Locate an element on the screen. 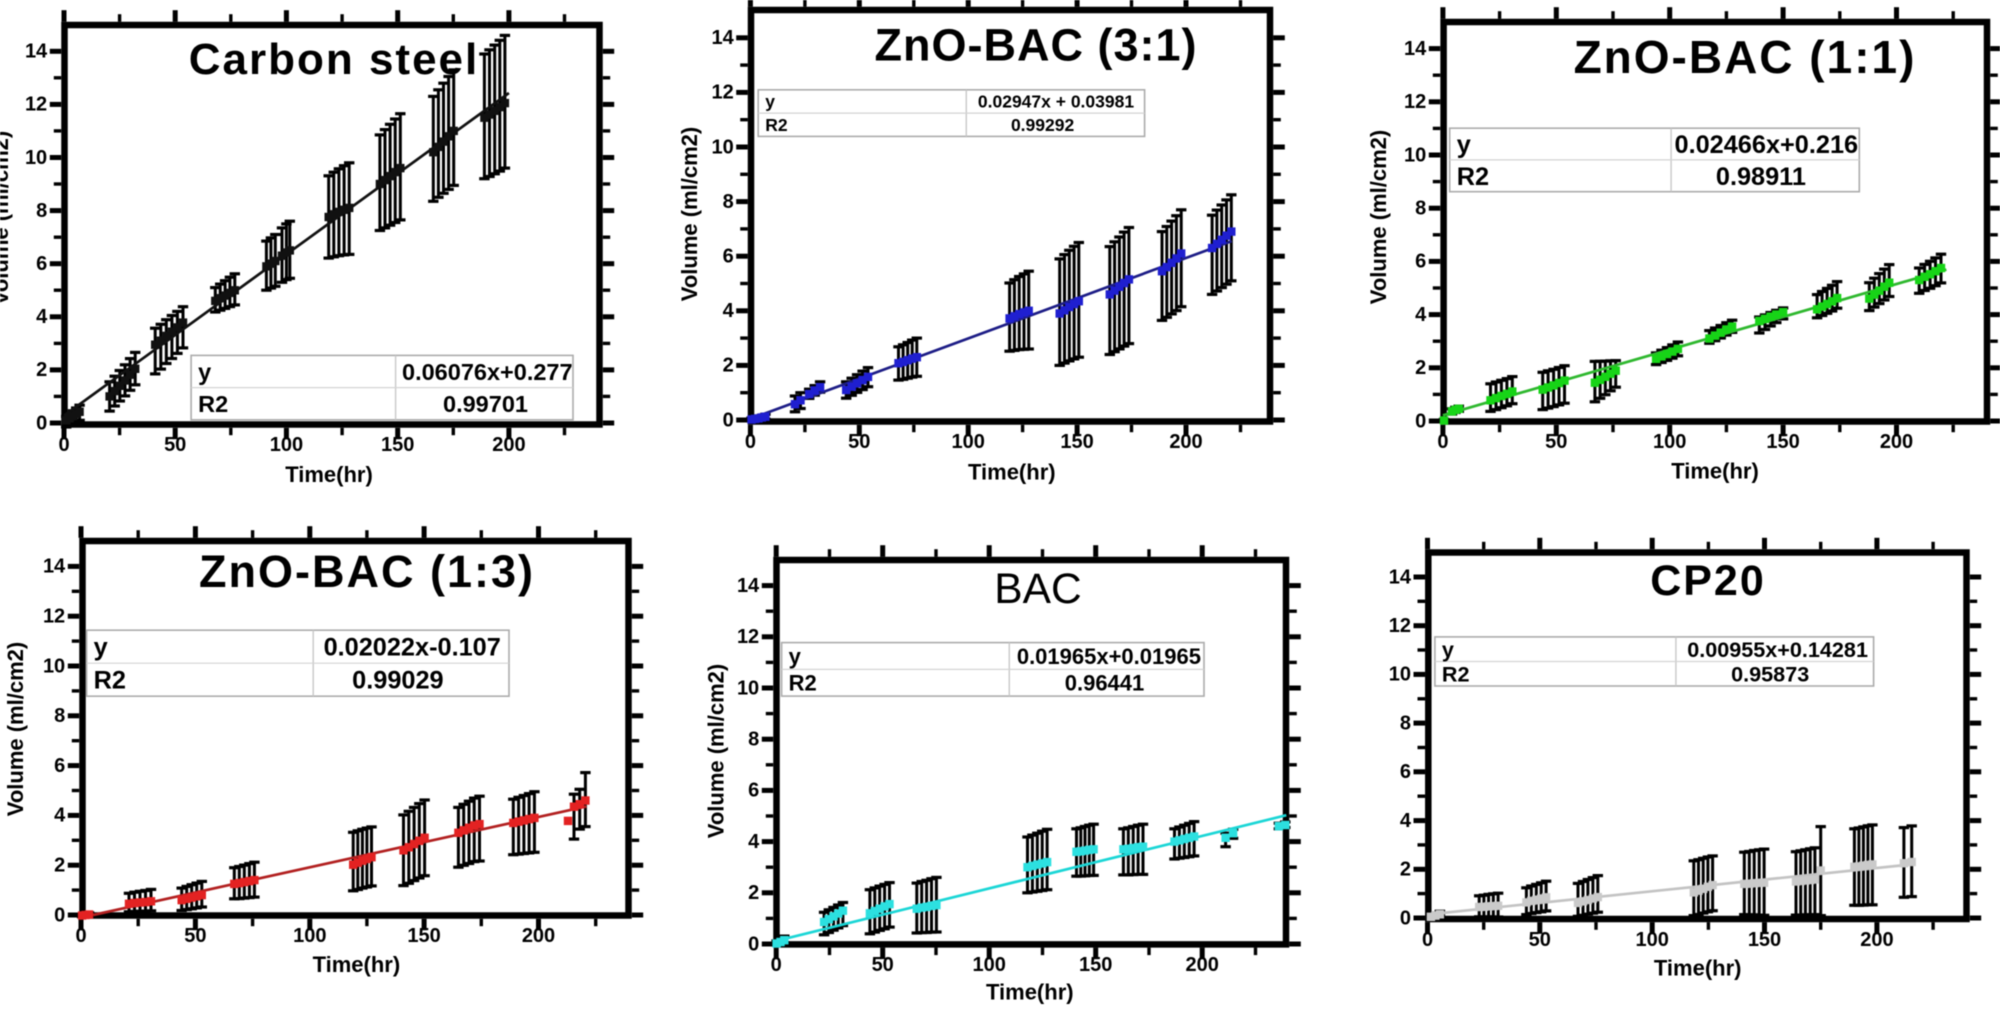 The height and width of the screenshot is (1011, 2000). svg-text: BAC is located at coordinates (1037, 589).